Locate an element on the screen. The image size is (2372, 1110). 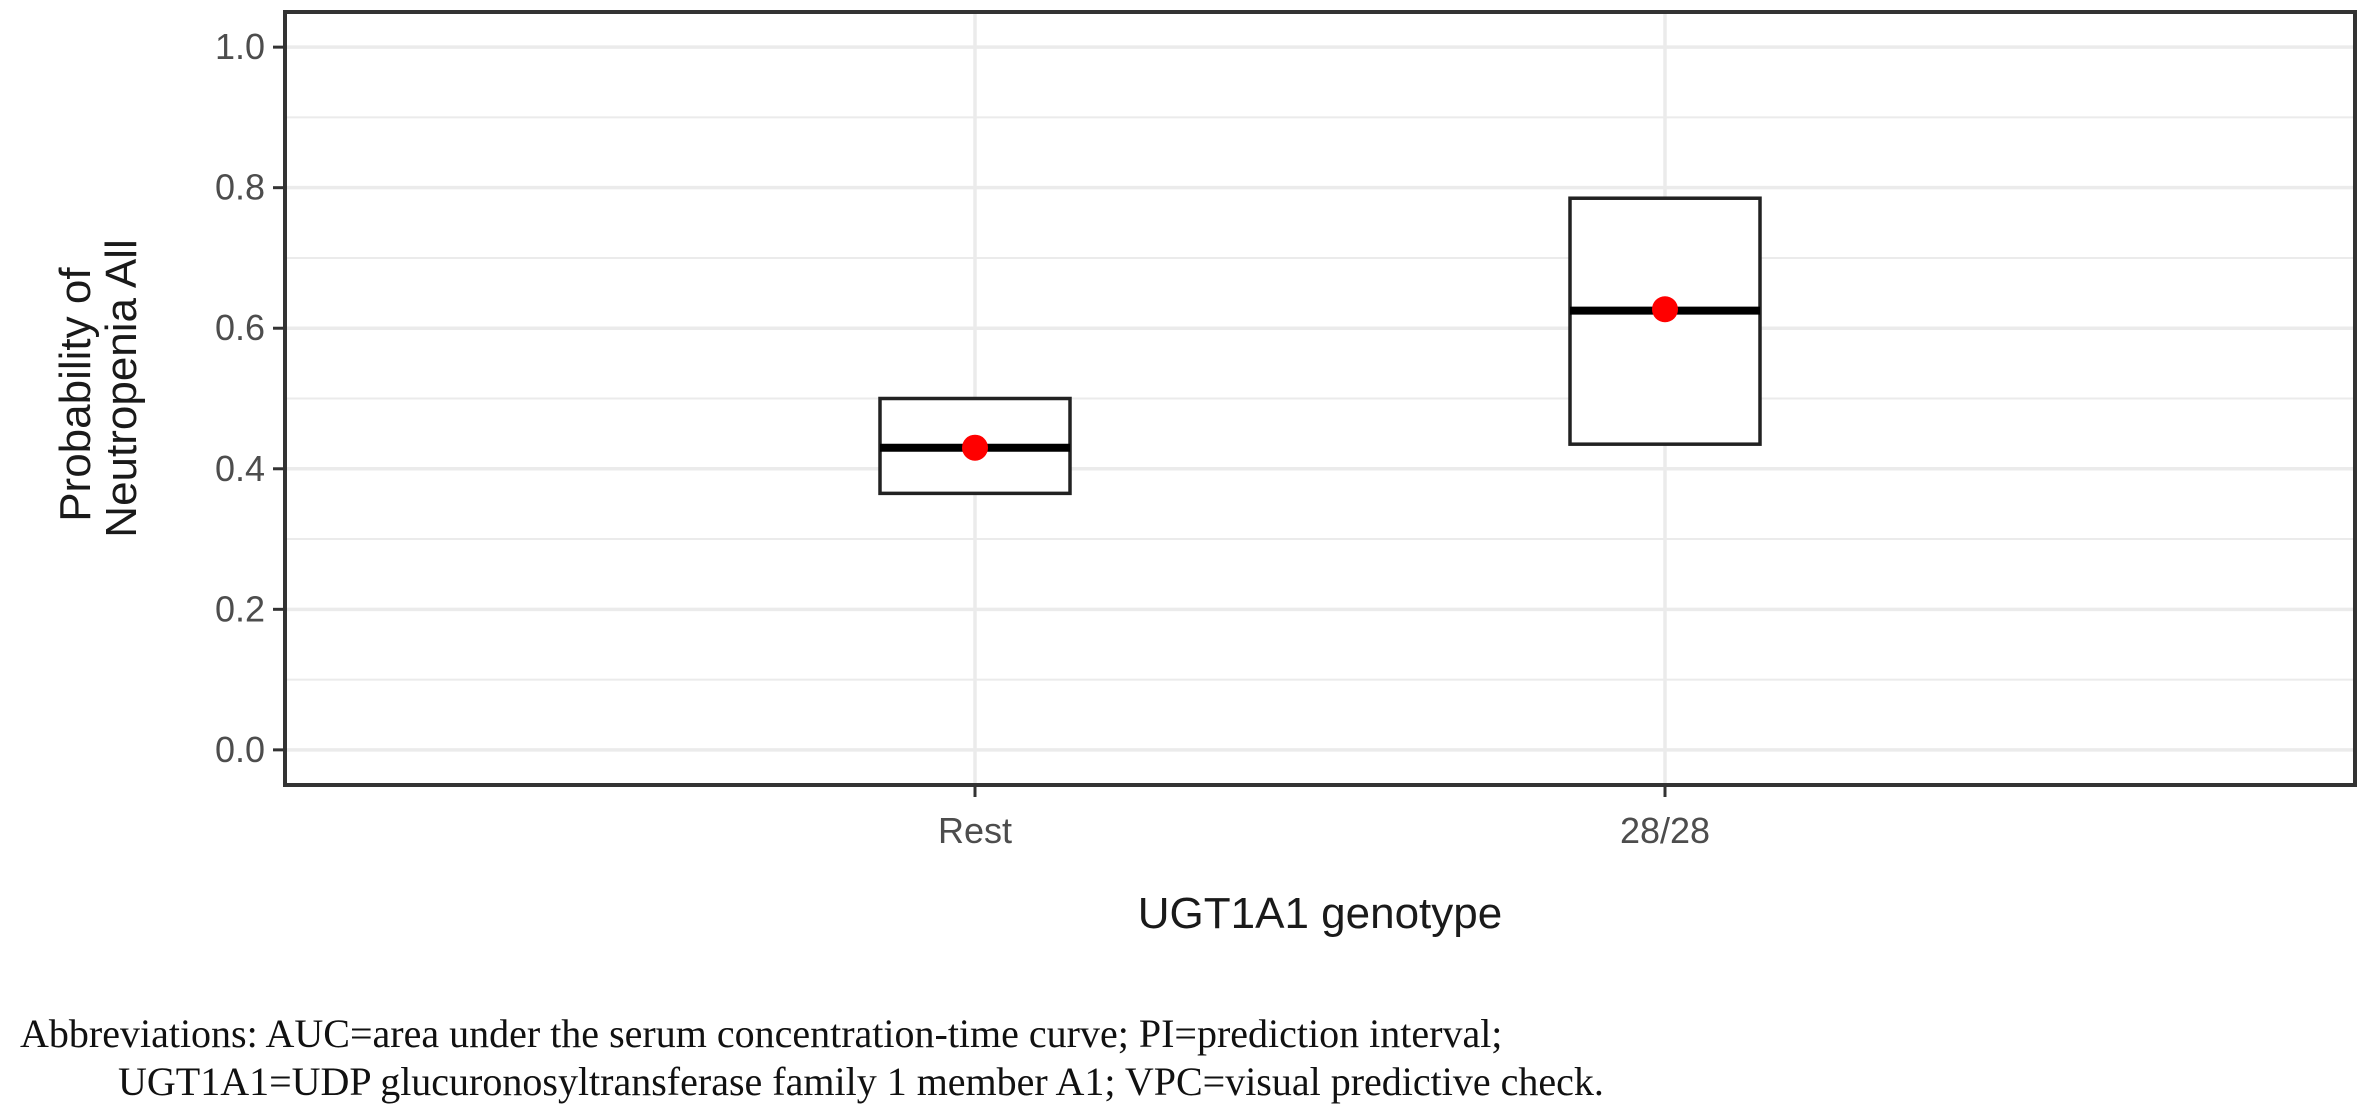
y-tick-label: 0.6 is located at coordinates (240, 327).